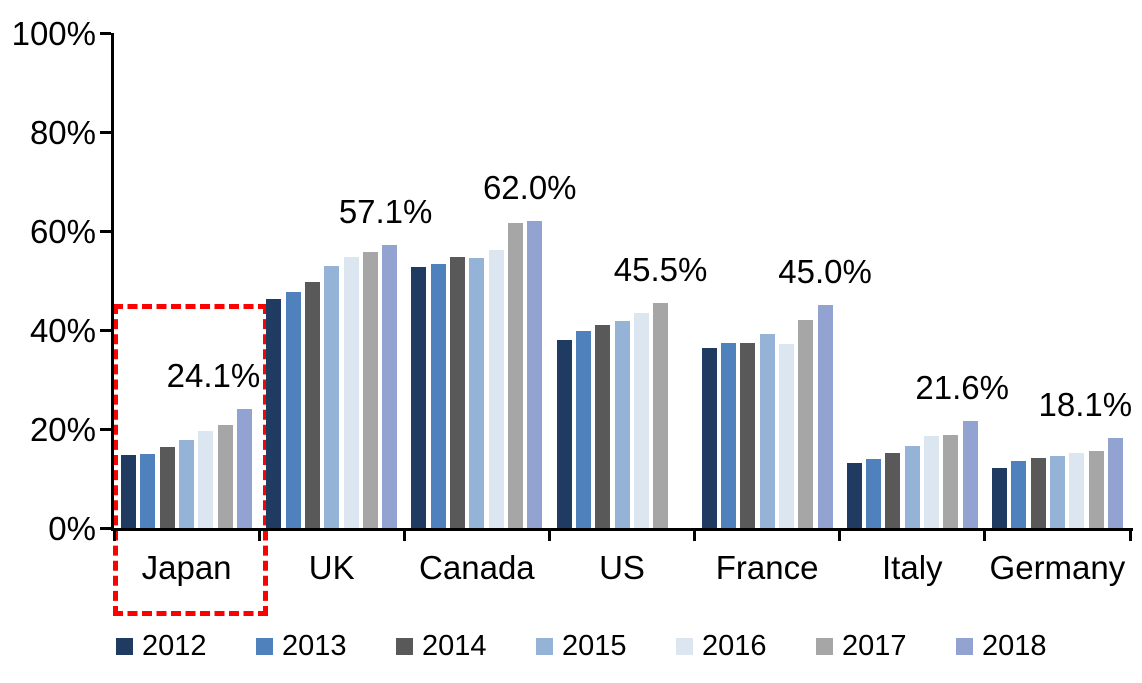  What do you see at coordinates (225, 476) in the screenshot?
I see `bar-japan-2017` at bounding box center [225, 476].